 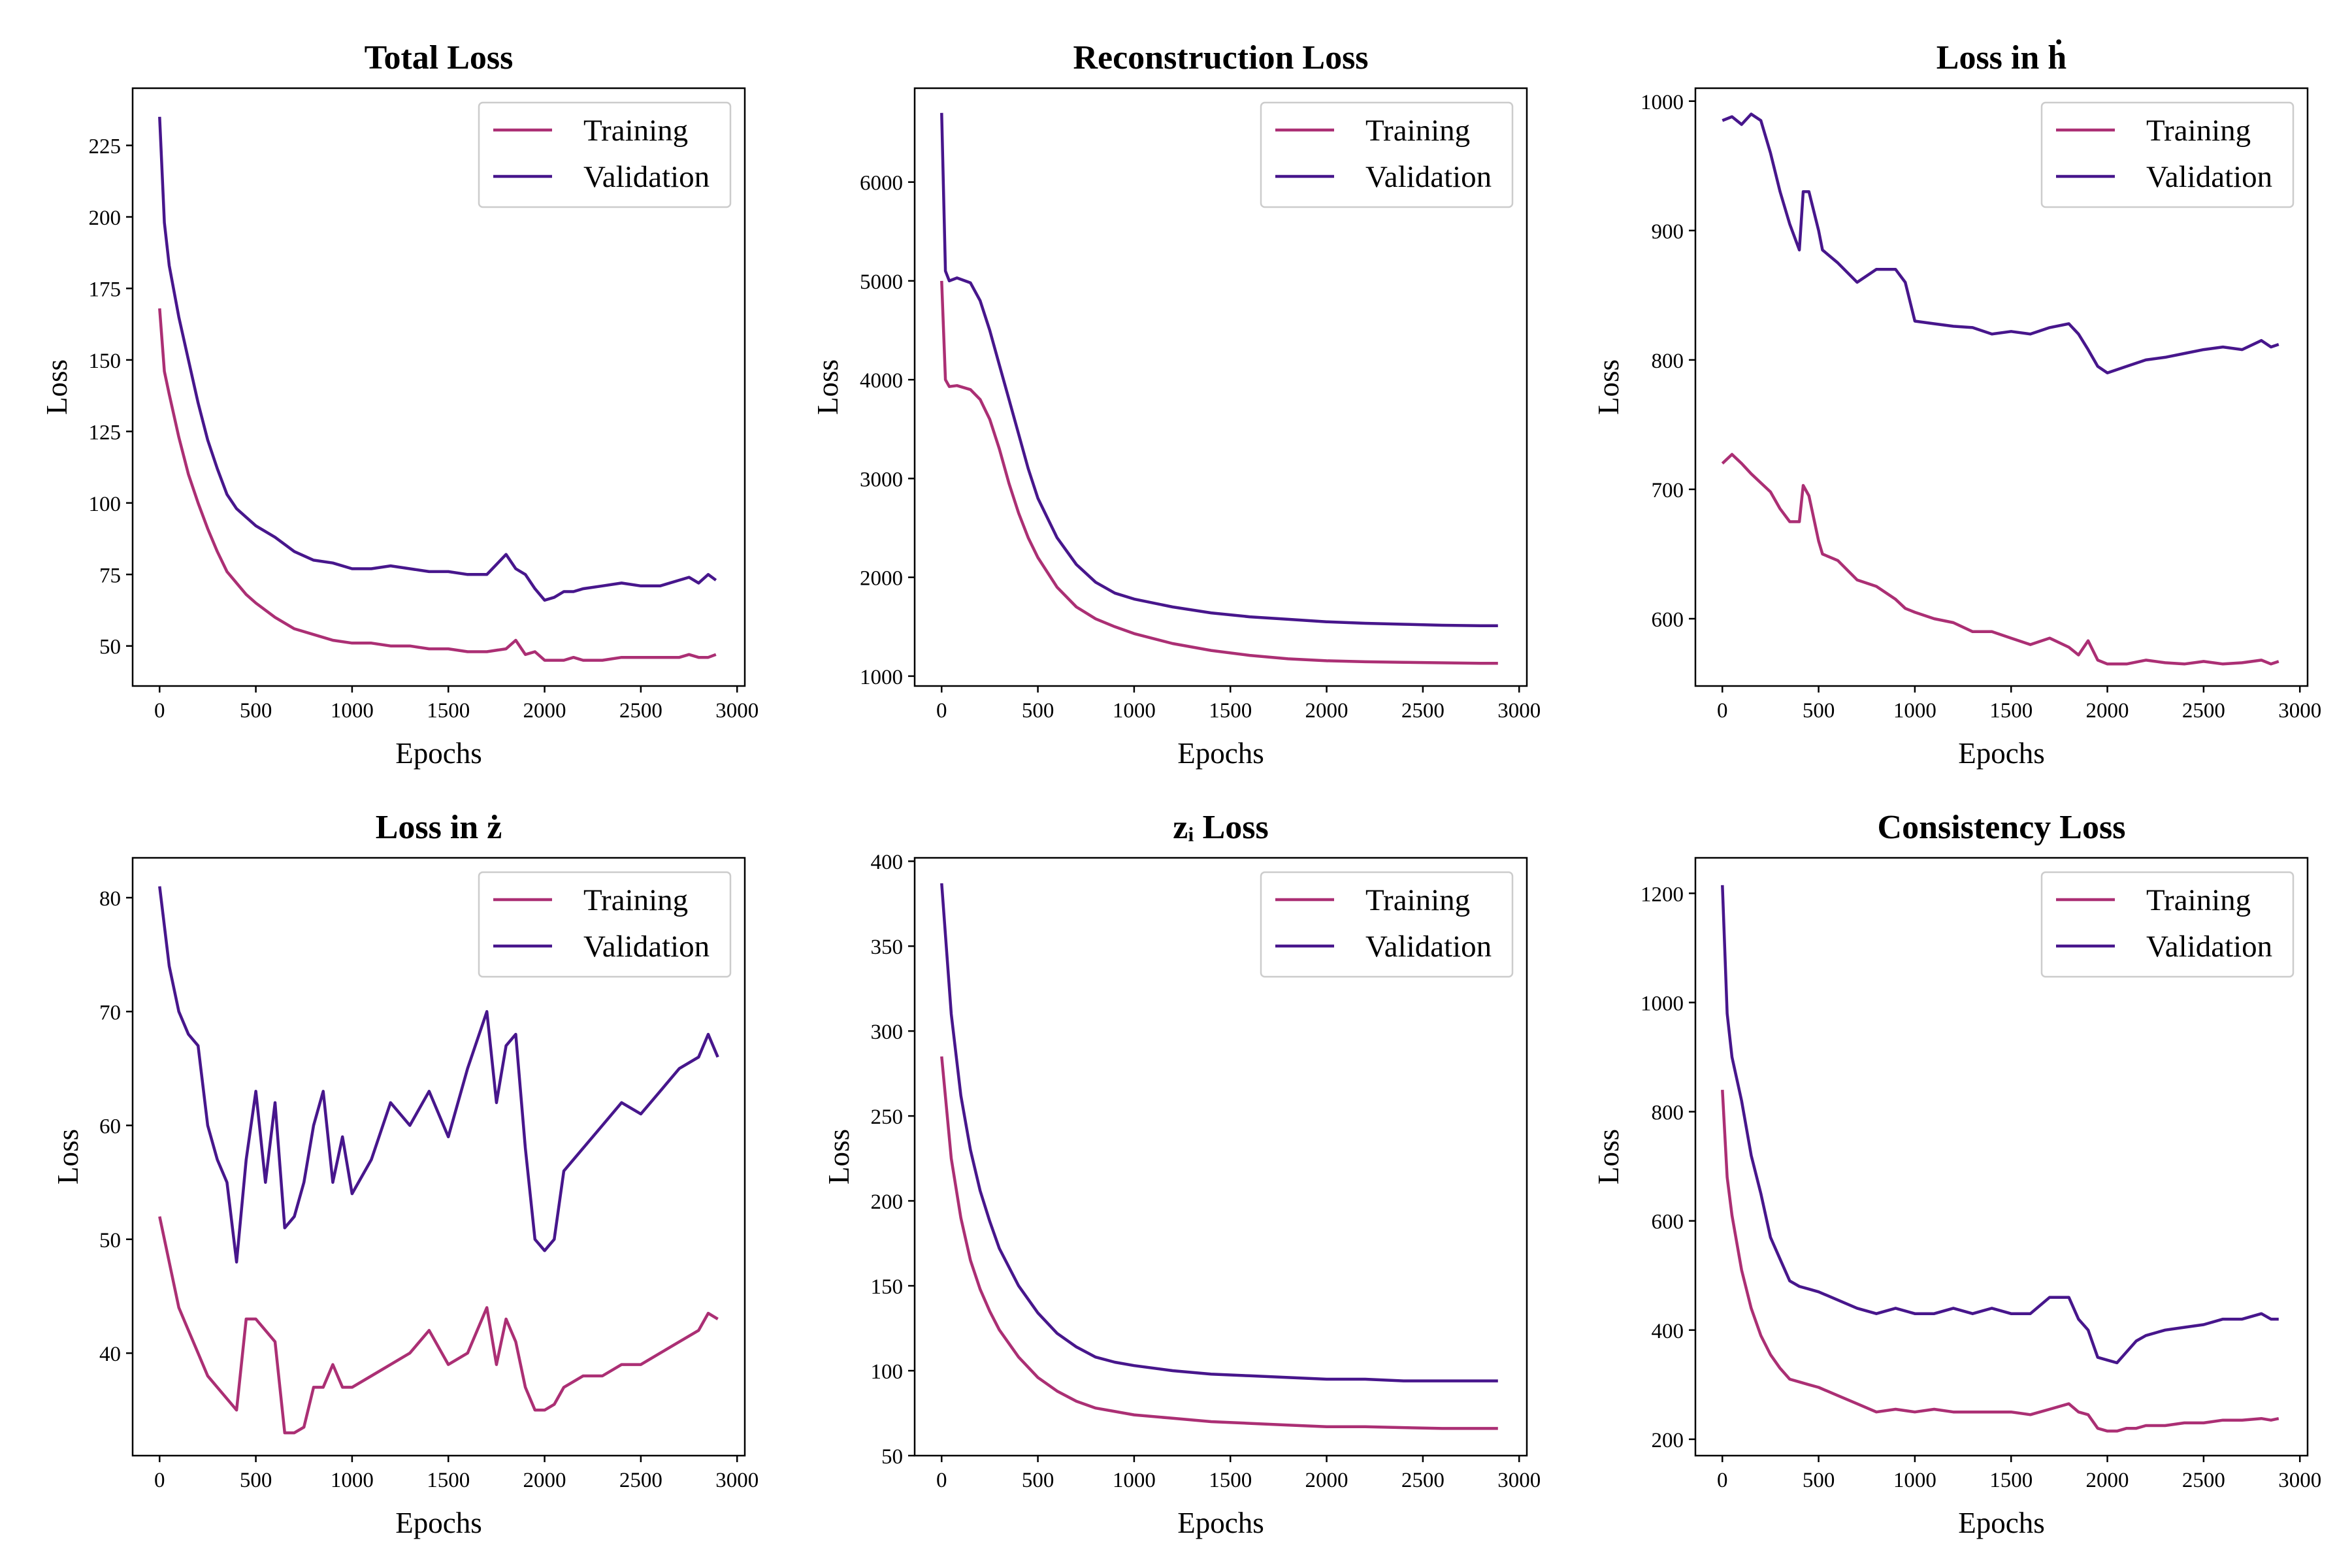 I want to click on y-tick-label: 75, so click(x=110, y=575).